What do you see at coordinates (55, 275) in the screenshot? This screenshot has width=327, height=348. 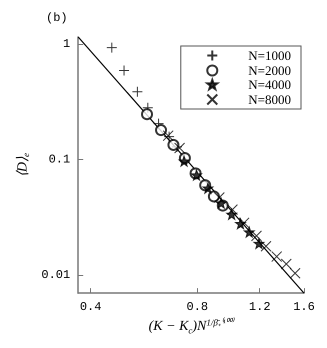 I see `y-tick-label: 0.01` at bounding box center [55, 275].